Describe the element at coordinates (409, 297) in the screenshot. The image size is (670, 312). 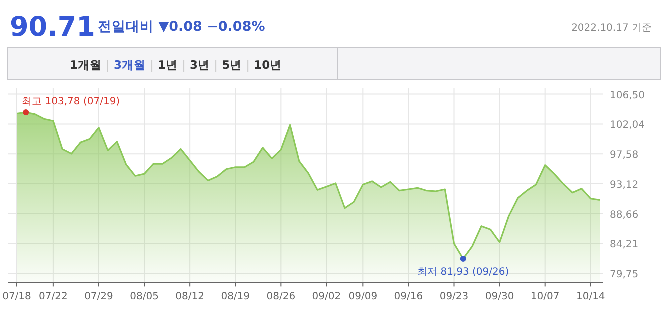
I see `x-tick-label: 09/16` at that location.